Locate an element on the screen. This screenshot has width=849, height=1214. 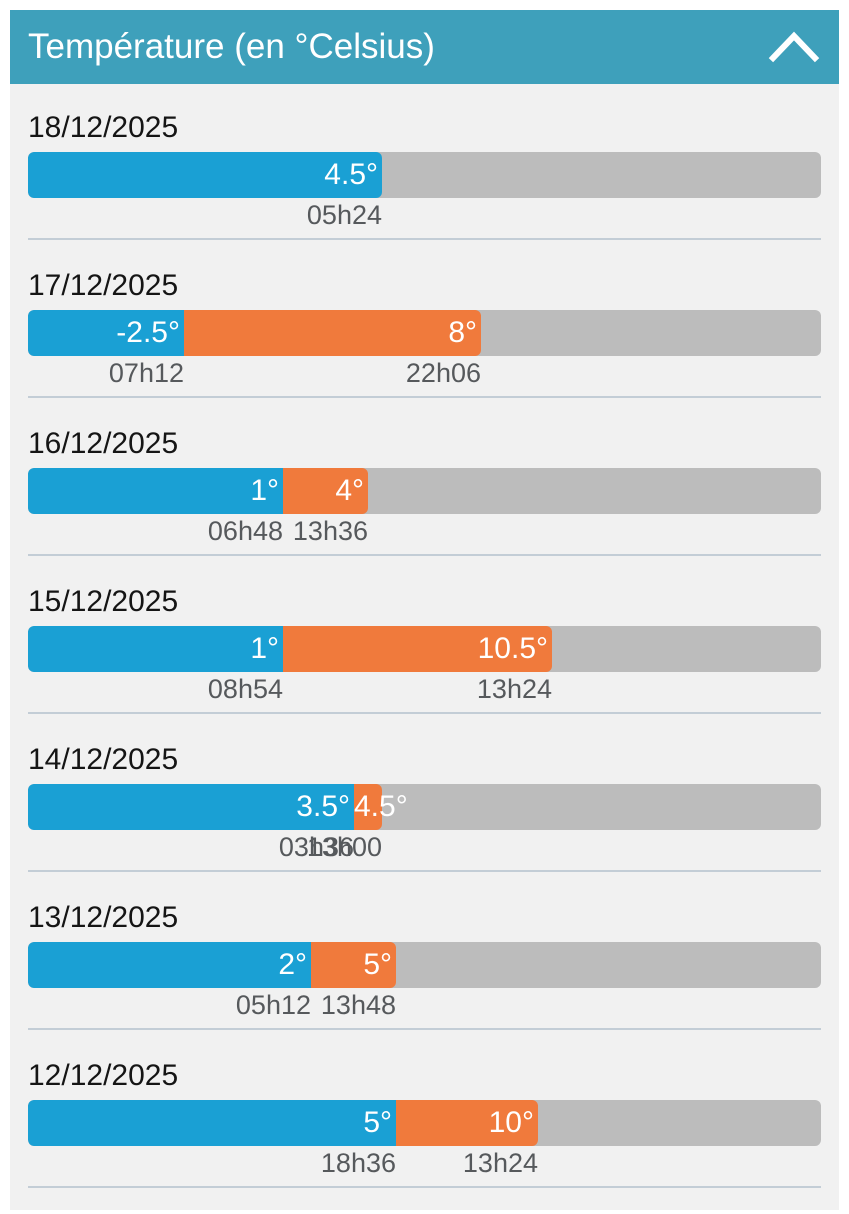
temperature-track: 4.5° is located at coordinates (424, 175).